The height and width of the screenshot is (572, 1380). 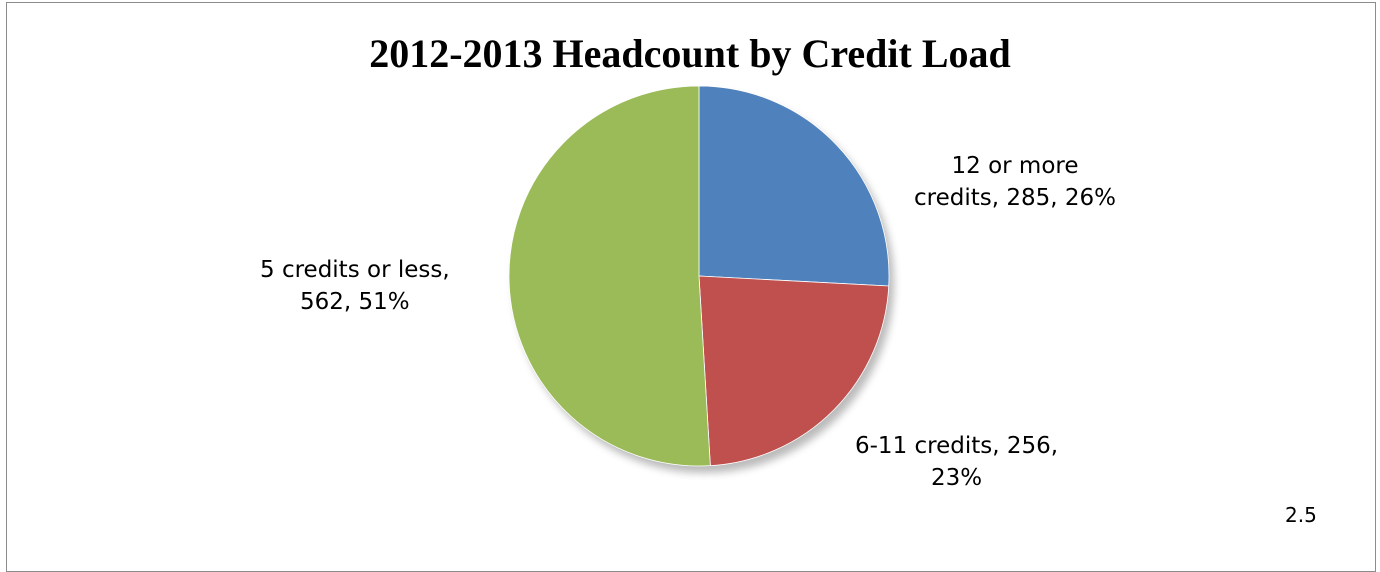 I want to click on page-number: 2.5, so click(x=1301, y=515).